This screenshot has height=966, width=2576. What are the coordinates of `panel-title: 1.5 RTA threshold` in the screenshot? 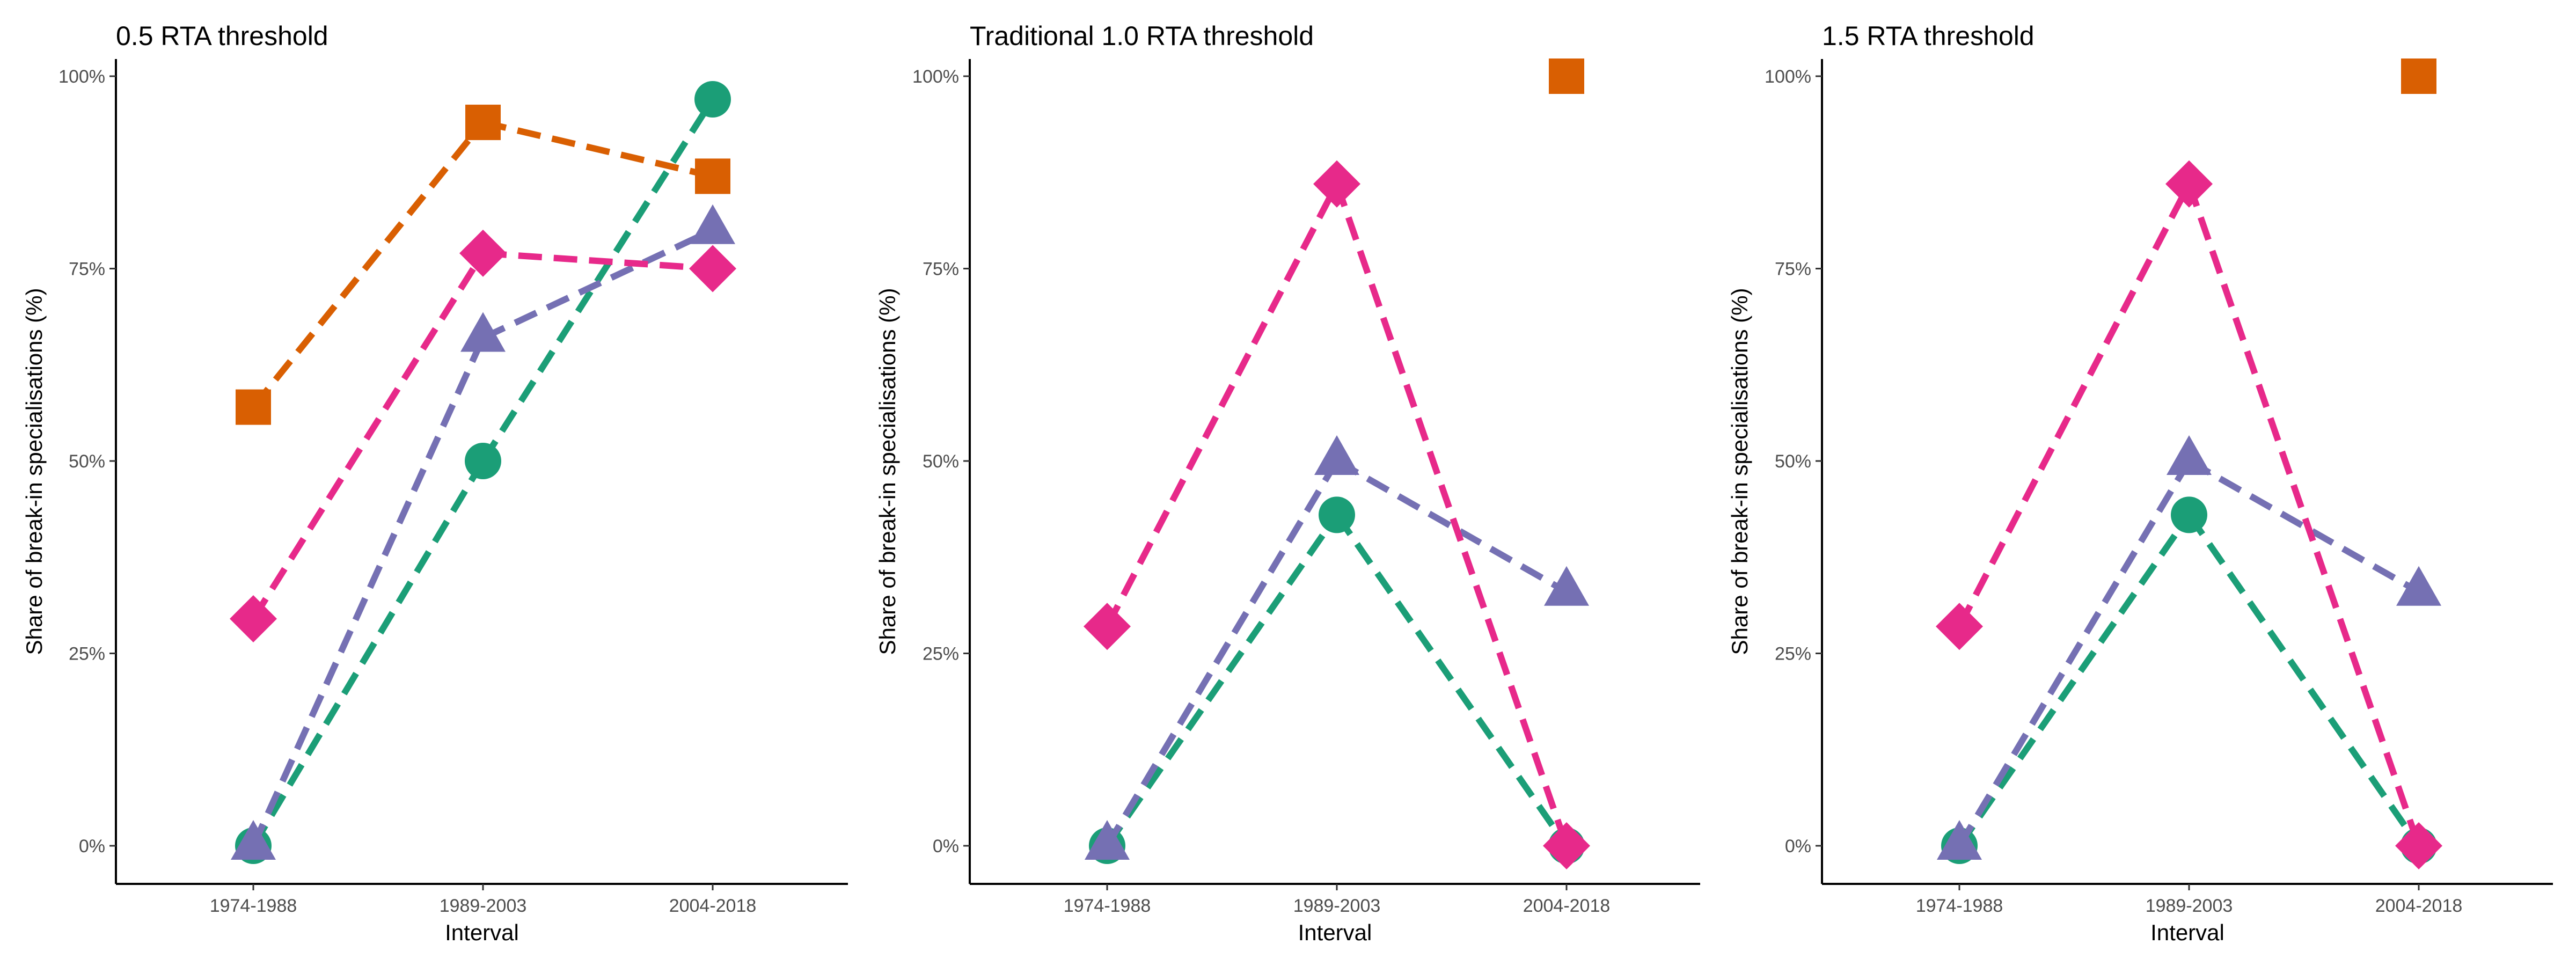 It's located at (1928, 36).